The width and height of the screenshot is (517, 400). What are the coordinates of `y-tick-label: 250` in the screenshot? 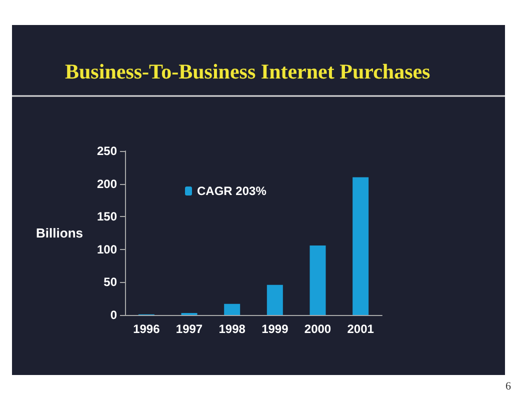 It's located at (107, 151).